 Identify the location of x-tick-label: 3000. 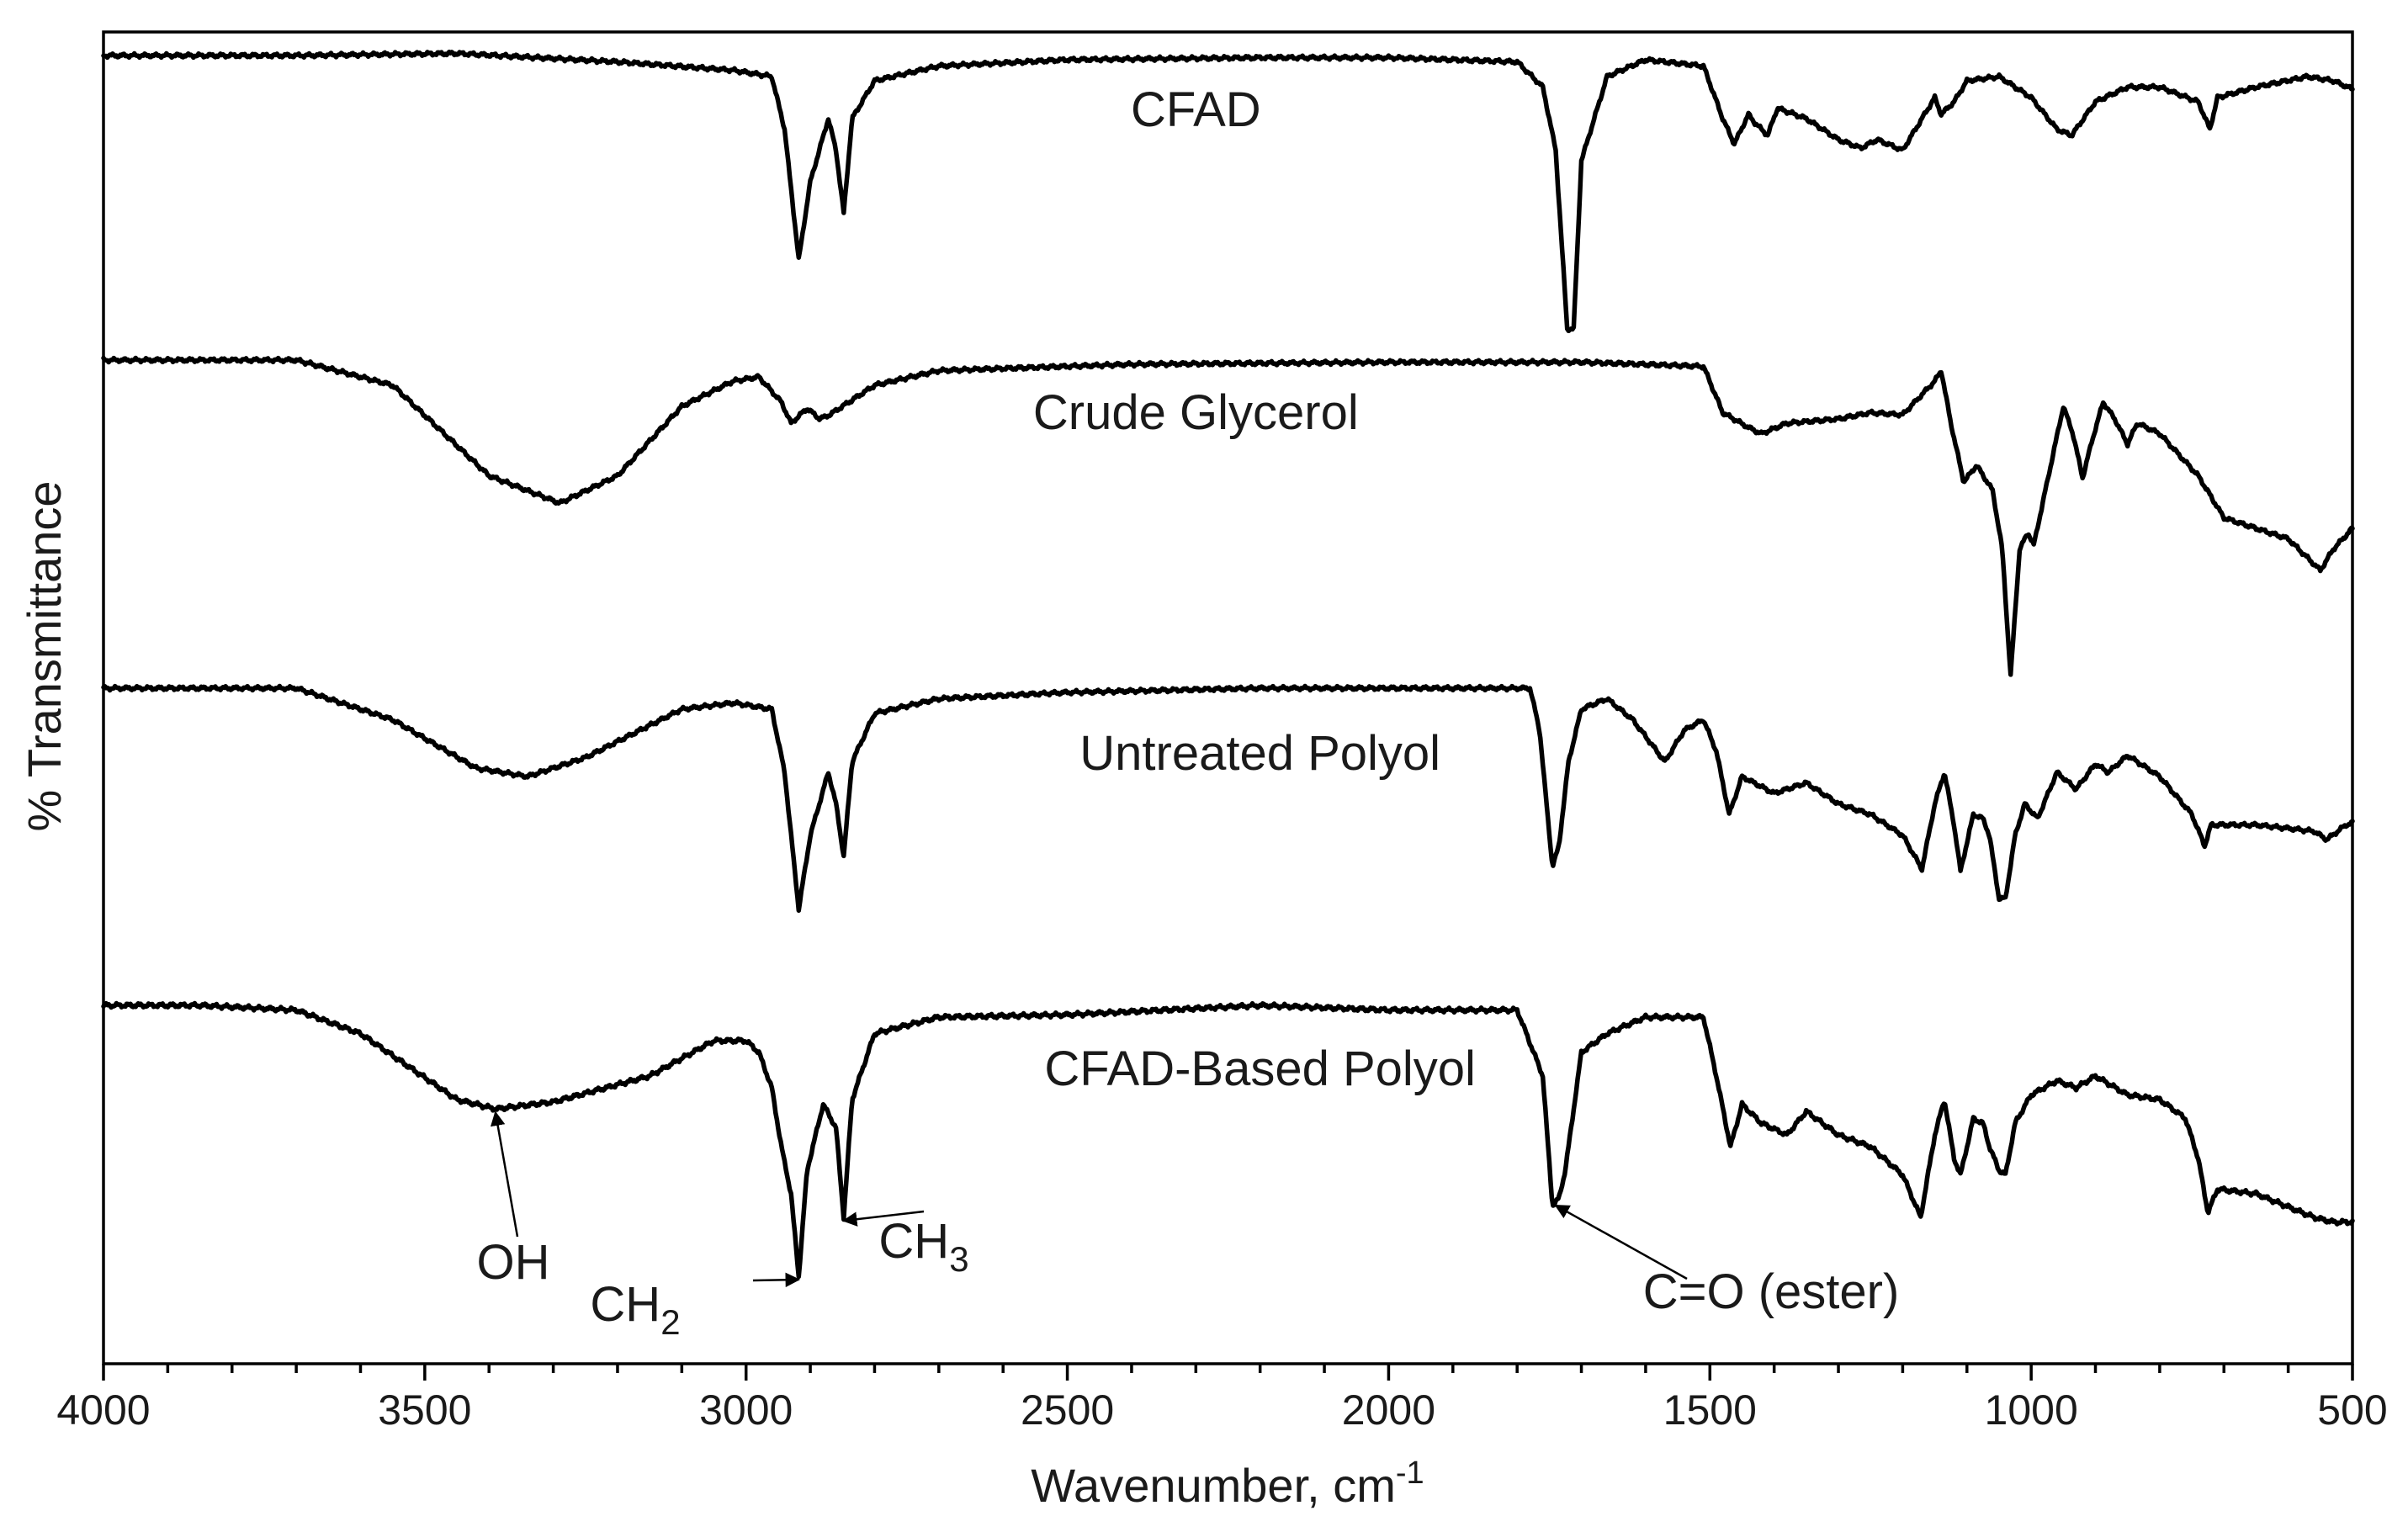
(746, 1410).